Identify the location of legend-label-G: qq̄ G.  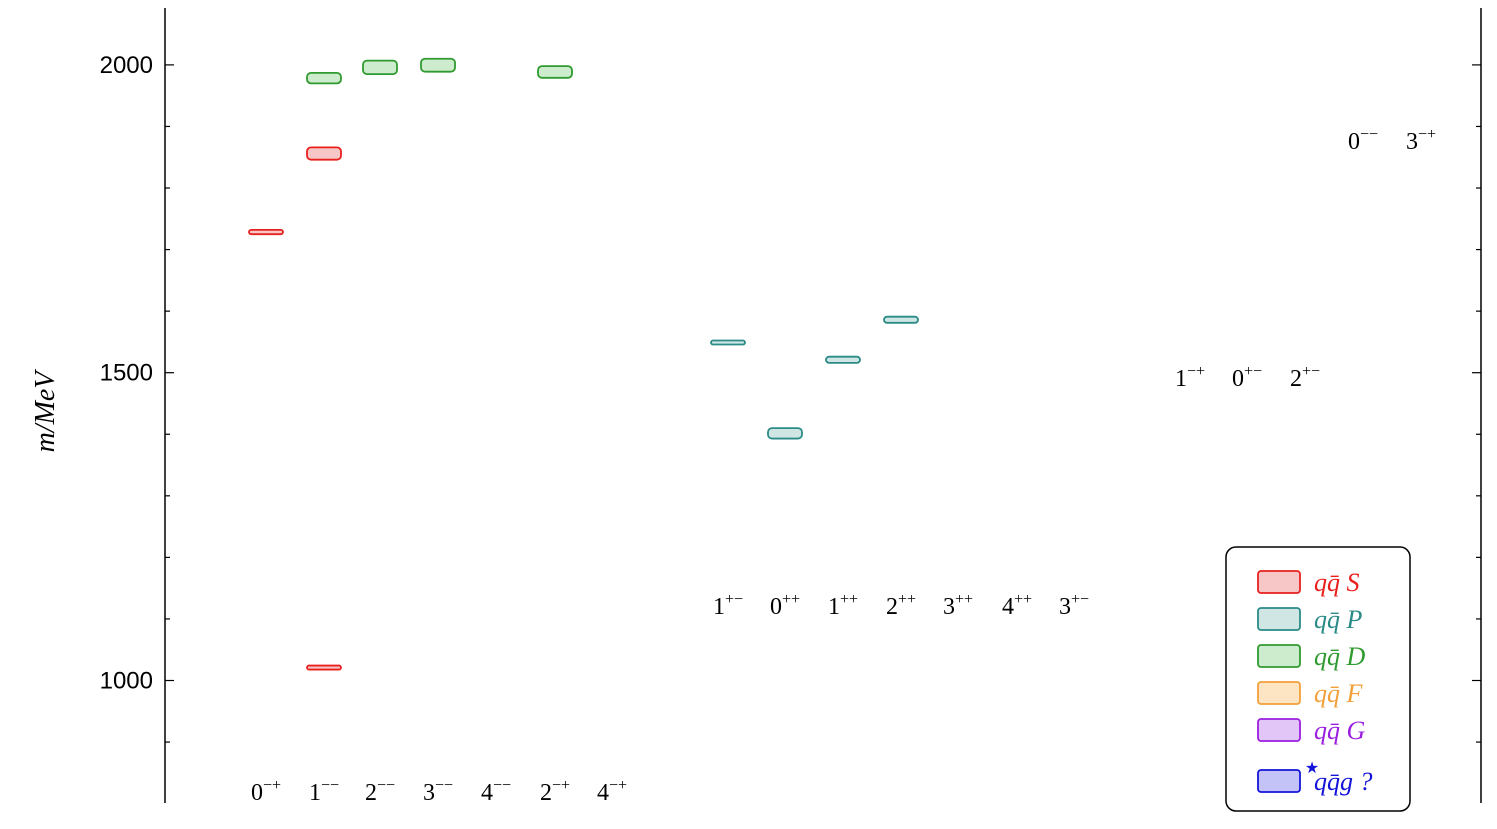
(1340, 730).